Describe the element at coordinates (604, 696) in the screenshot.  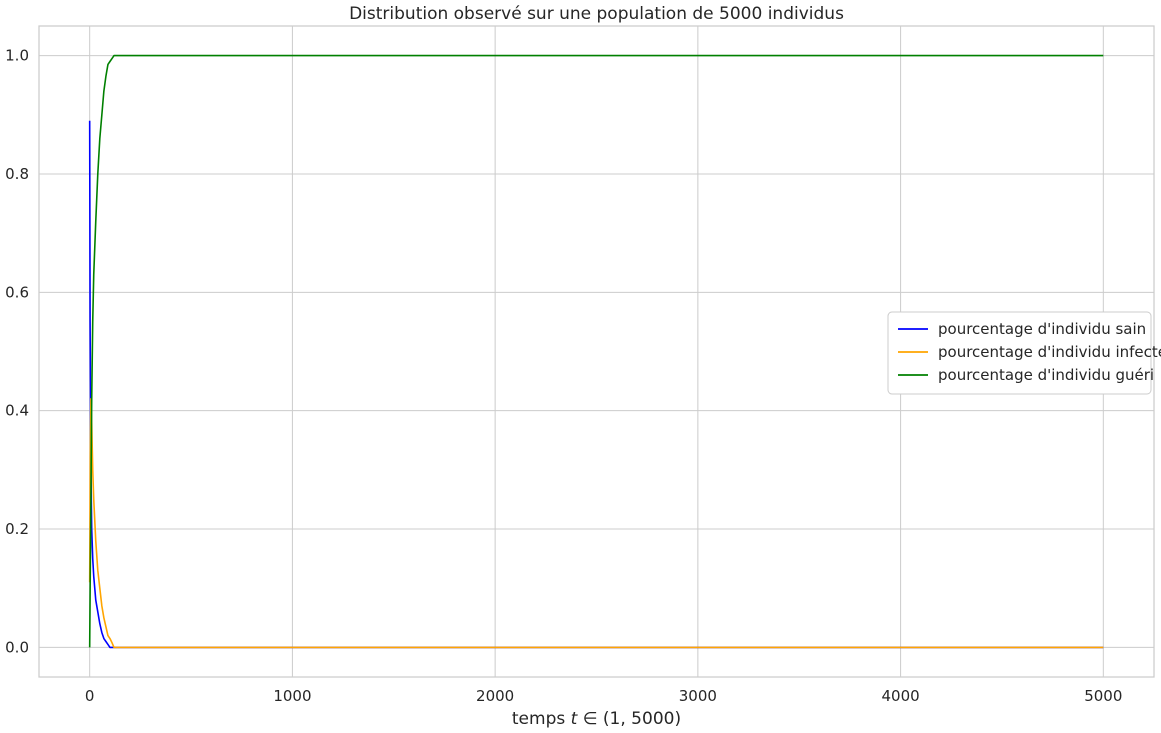
I see `x-tick-labels: 0 1000 2000 3000 4000 5000` at that location.